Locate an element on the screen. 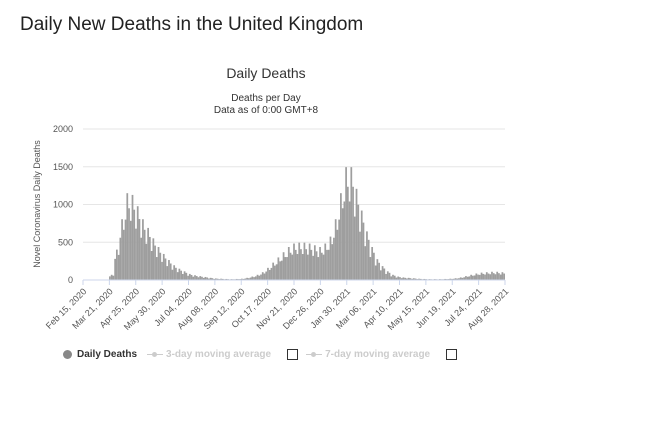 The height and width of the screenshot is (433, 669). legend-3day-ma: 3-day moving average is located at coordinates (209, 354).